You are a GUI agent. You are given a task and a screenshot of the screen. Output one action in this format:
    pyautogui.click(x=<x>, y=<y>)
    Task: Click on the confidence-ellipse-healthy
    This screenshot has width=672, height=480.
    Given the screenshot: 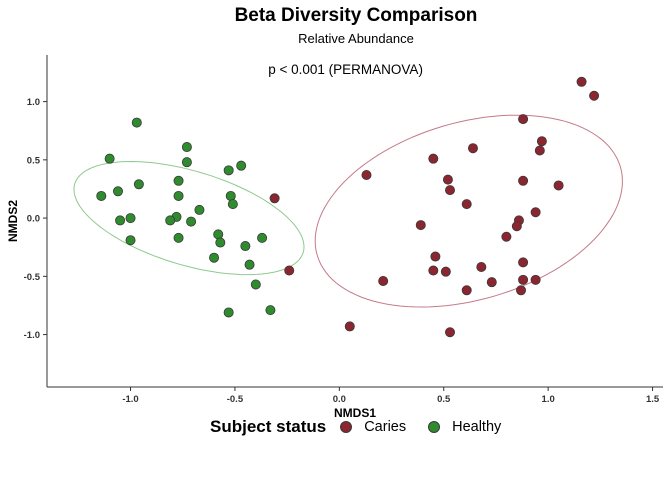 What is the action you would take?
    pyautogui.click(x=189, y=218)
    